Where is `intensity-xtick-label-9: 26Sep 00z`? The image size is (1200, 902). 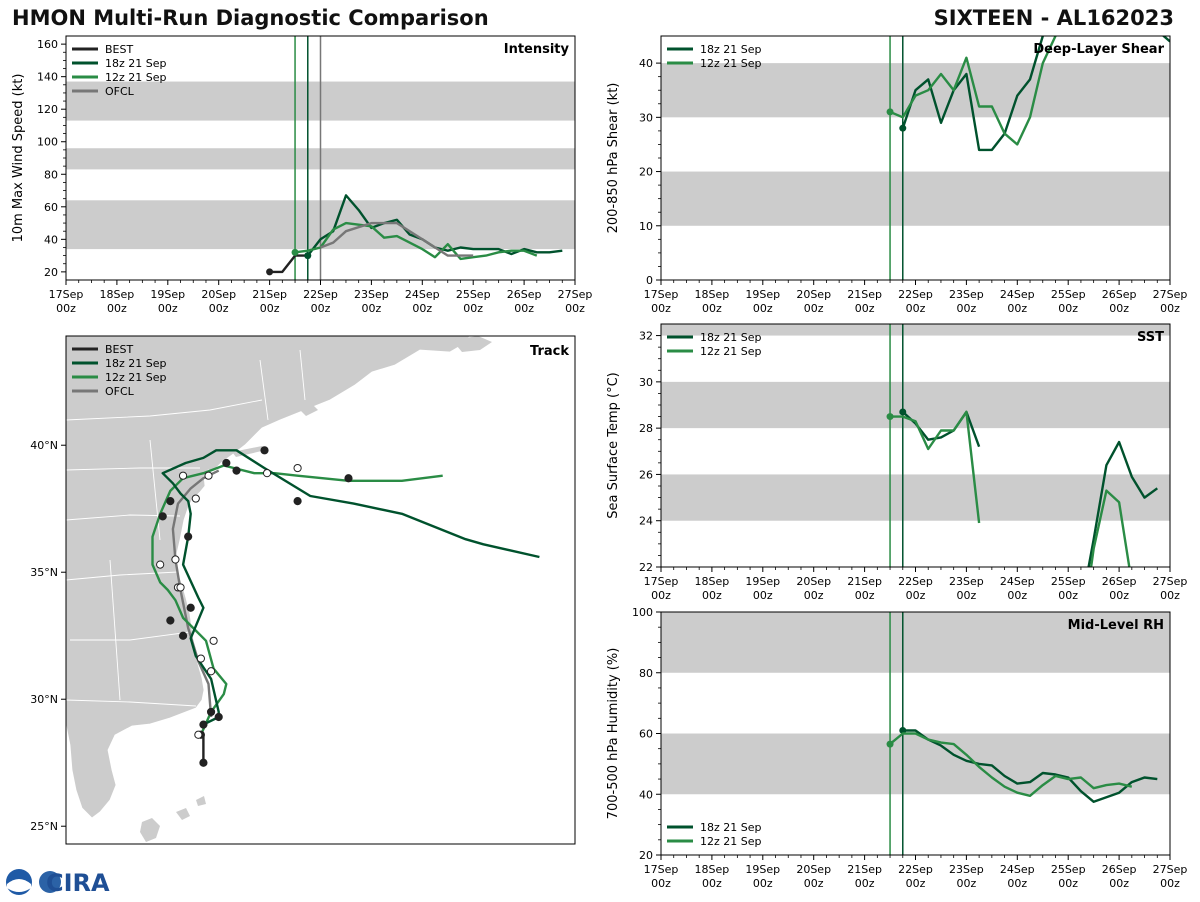 intensity-xtick-label-9: 26Sep 00z is located at coordinates (524, 301).